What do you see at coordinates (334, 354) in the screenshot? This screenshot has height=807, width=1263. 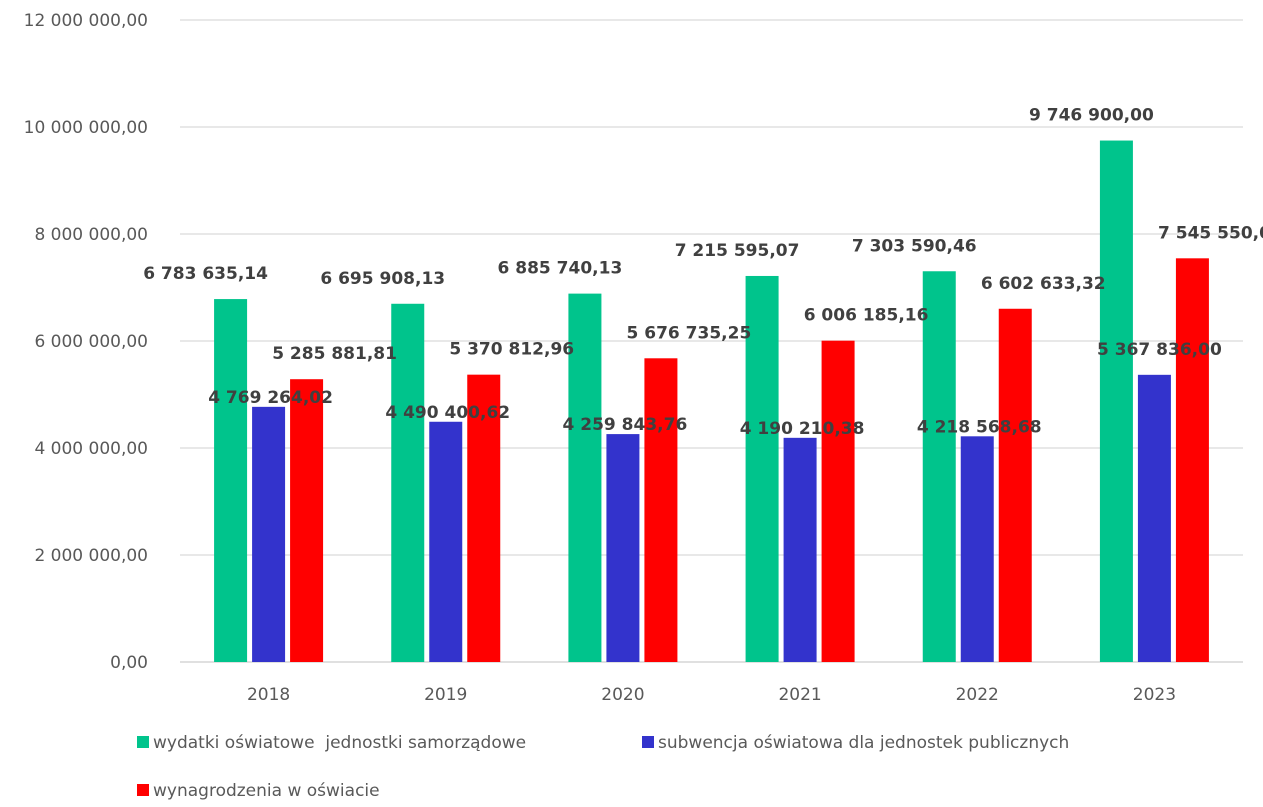 I see `data-label: 5 285 881,81` at bounding box center [334, 354].